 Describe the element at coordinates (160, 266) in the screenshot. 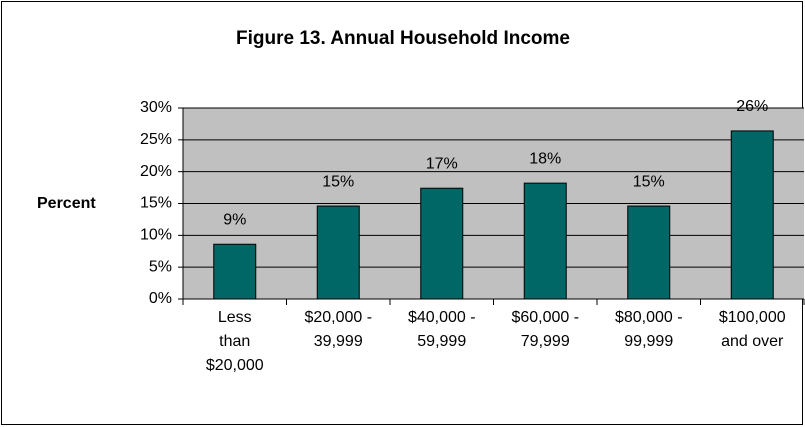

I see `y-tick-label: 5%` at that location.